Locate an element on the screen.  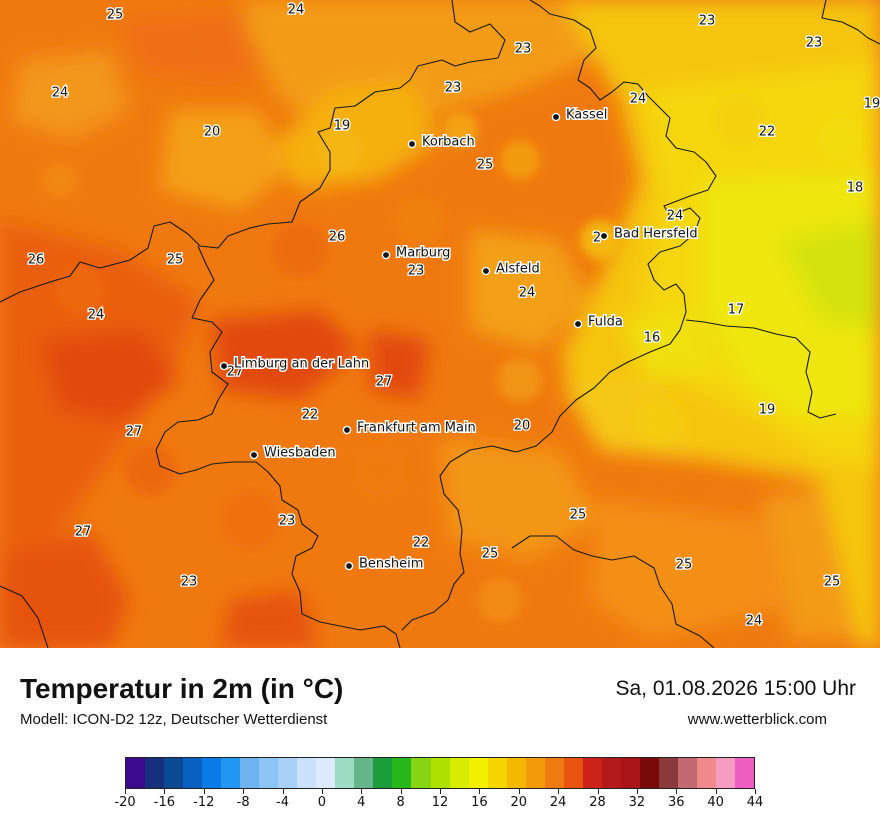
city-name: Fulda is located at coordinates (605, 322).